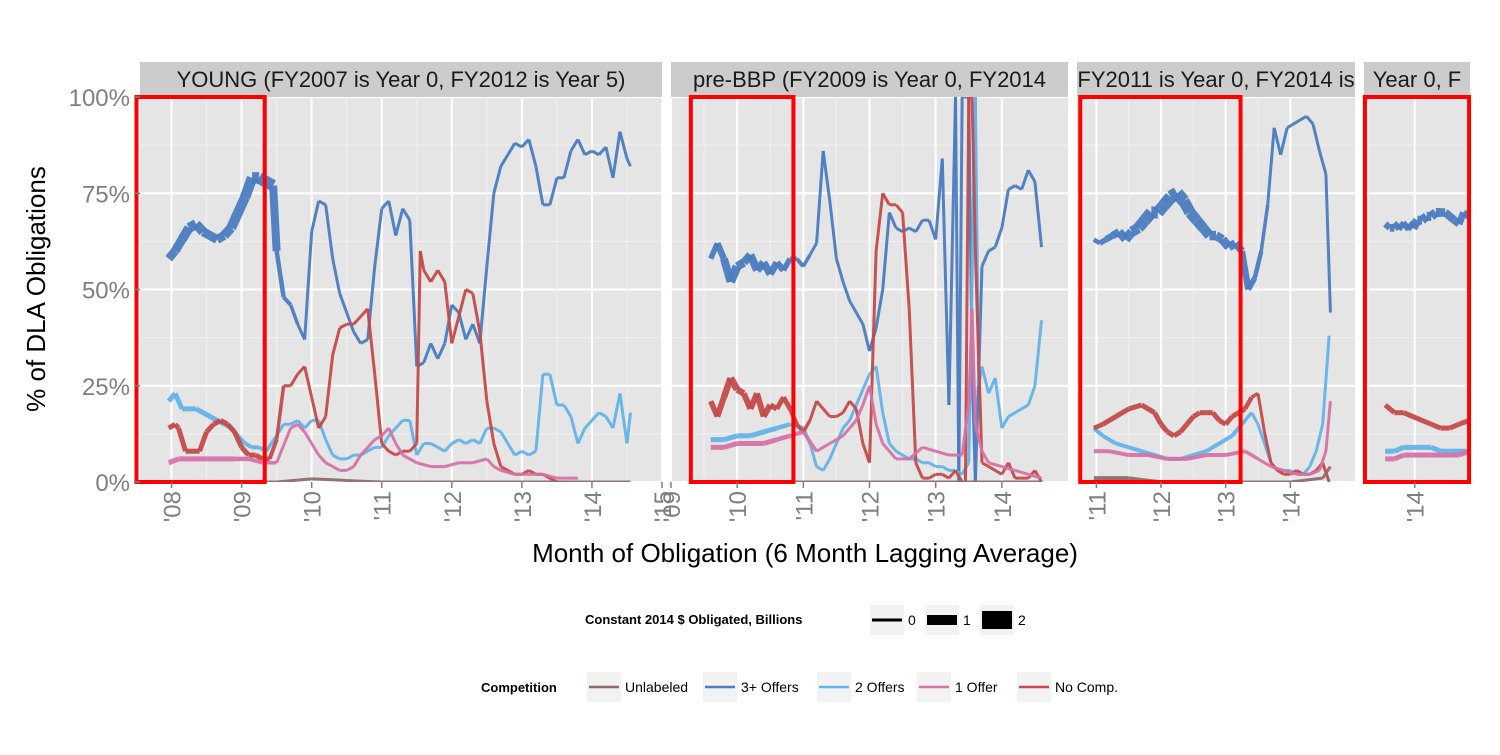 This screenshot has width=1500, height=755. What do you see at coordinates (99, 98) in the screenshot?
I see `y-tick-label: 100%` at bounding box center [99, 98].